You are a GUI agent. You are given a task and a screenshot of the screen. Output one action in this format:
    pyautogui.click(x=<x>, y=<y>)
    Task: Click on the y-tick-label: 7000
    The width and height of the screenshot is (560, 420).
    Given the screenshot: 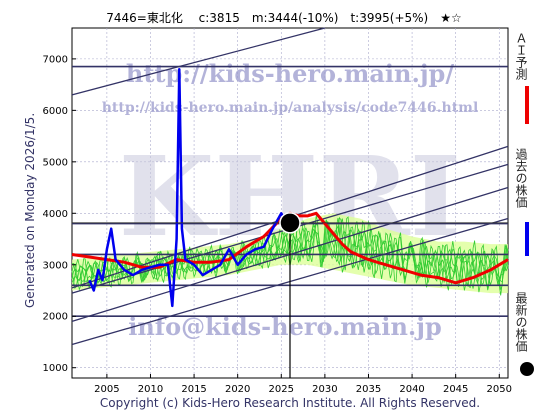 What is the action you would take?
    pyautogui.click(x=55, y=59)
    